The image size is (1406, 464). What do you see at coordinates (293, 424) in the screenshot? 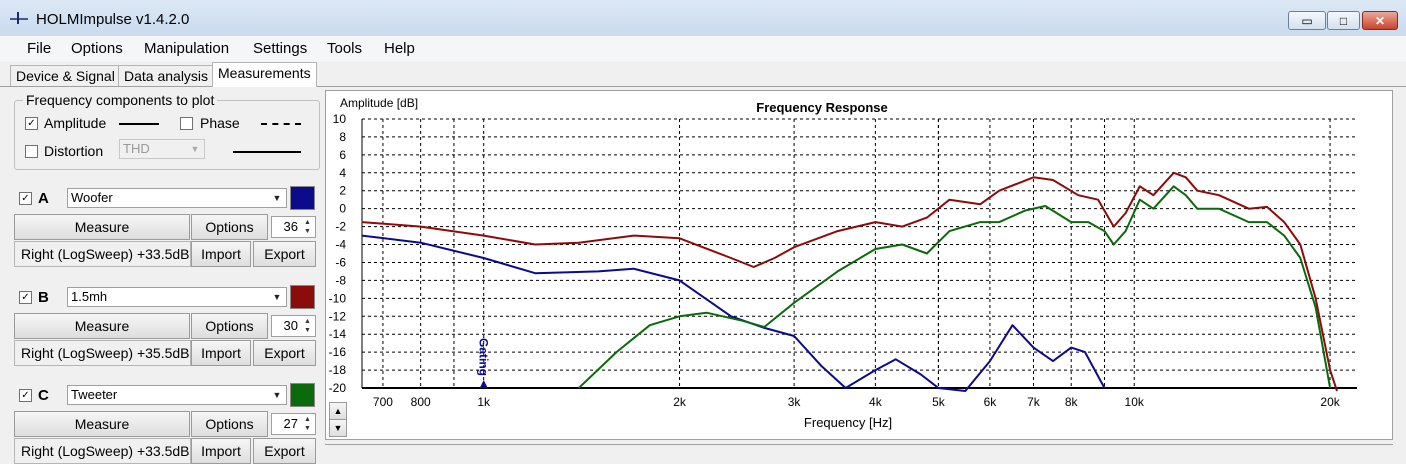
I see `channel-c-smoothing-stepper: 27 ▲ ▼` at bounding box center [293, 424].